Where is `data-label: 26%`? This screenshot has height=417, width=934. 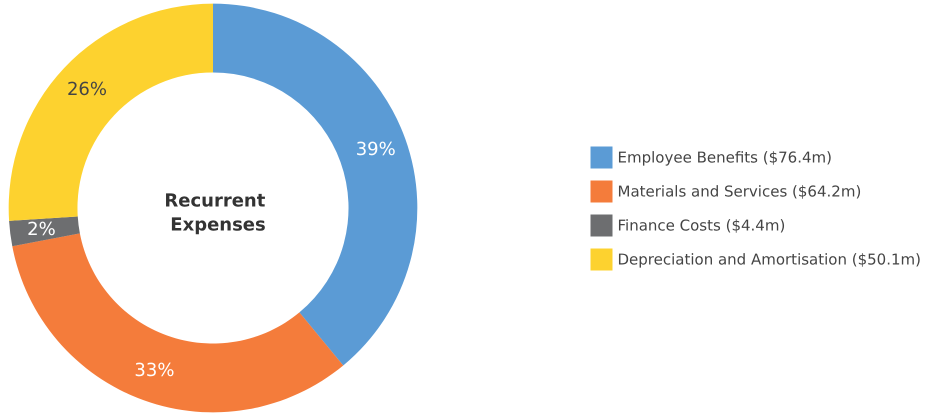 data-label: 26% is located at coordinates (86, 89).